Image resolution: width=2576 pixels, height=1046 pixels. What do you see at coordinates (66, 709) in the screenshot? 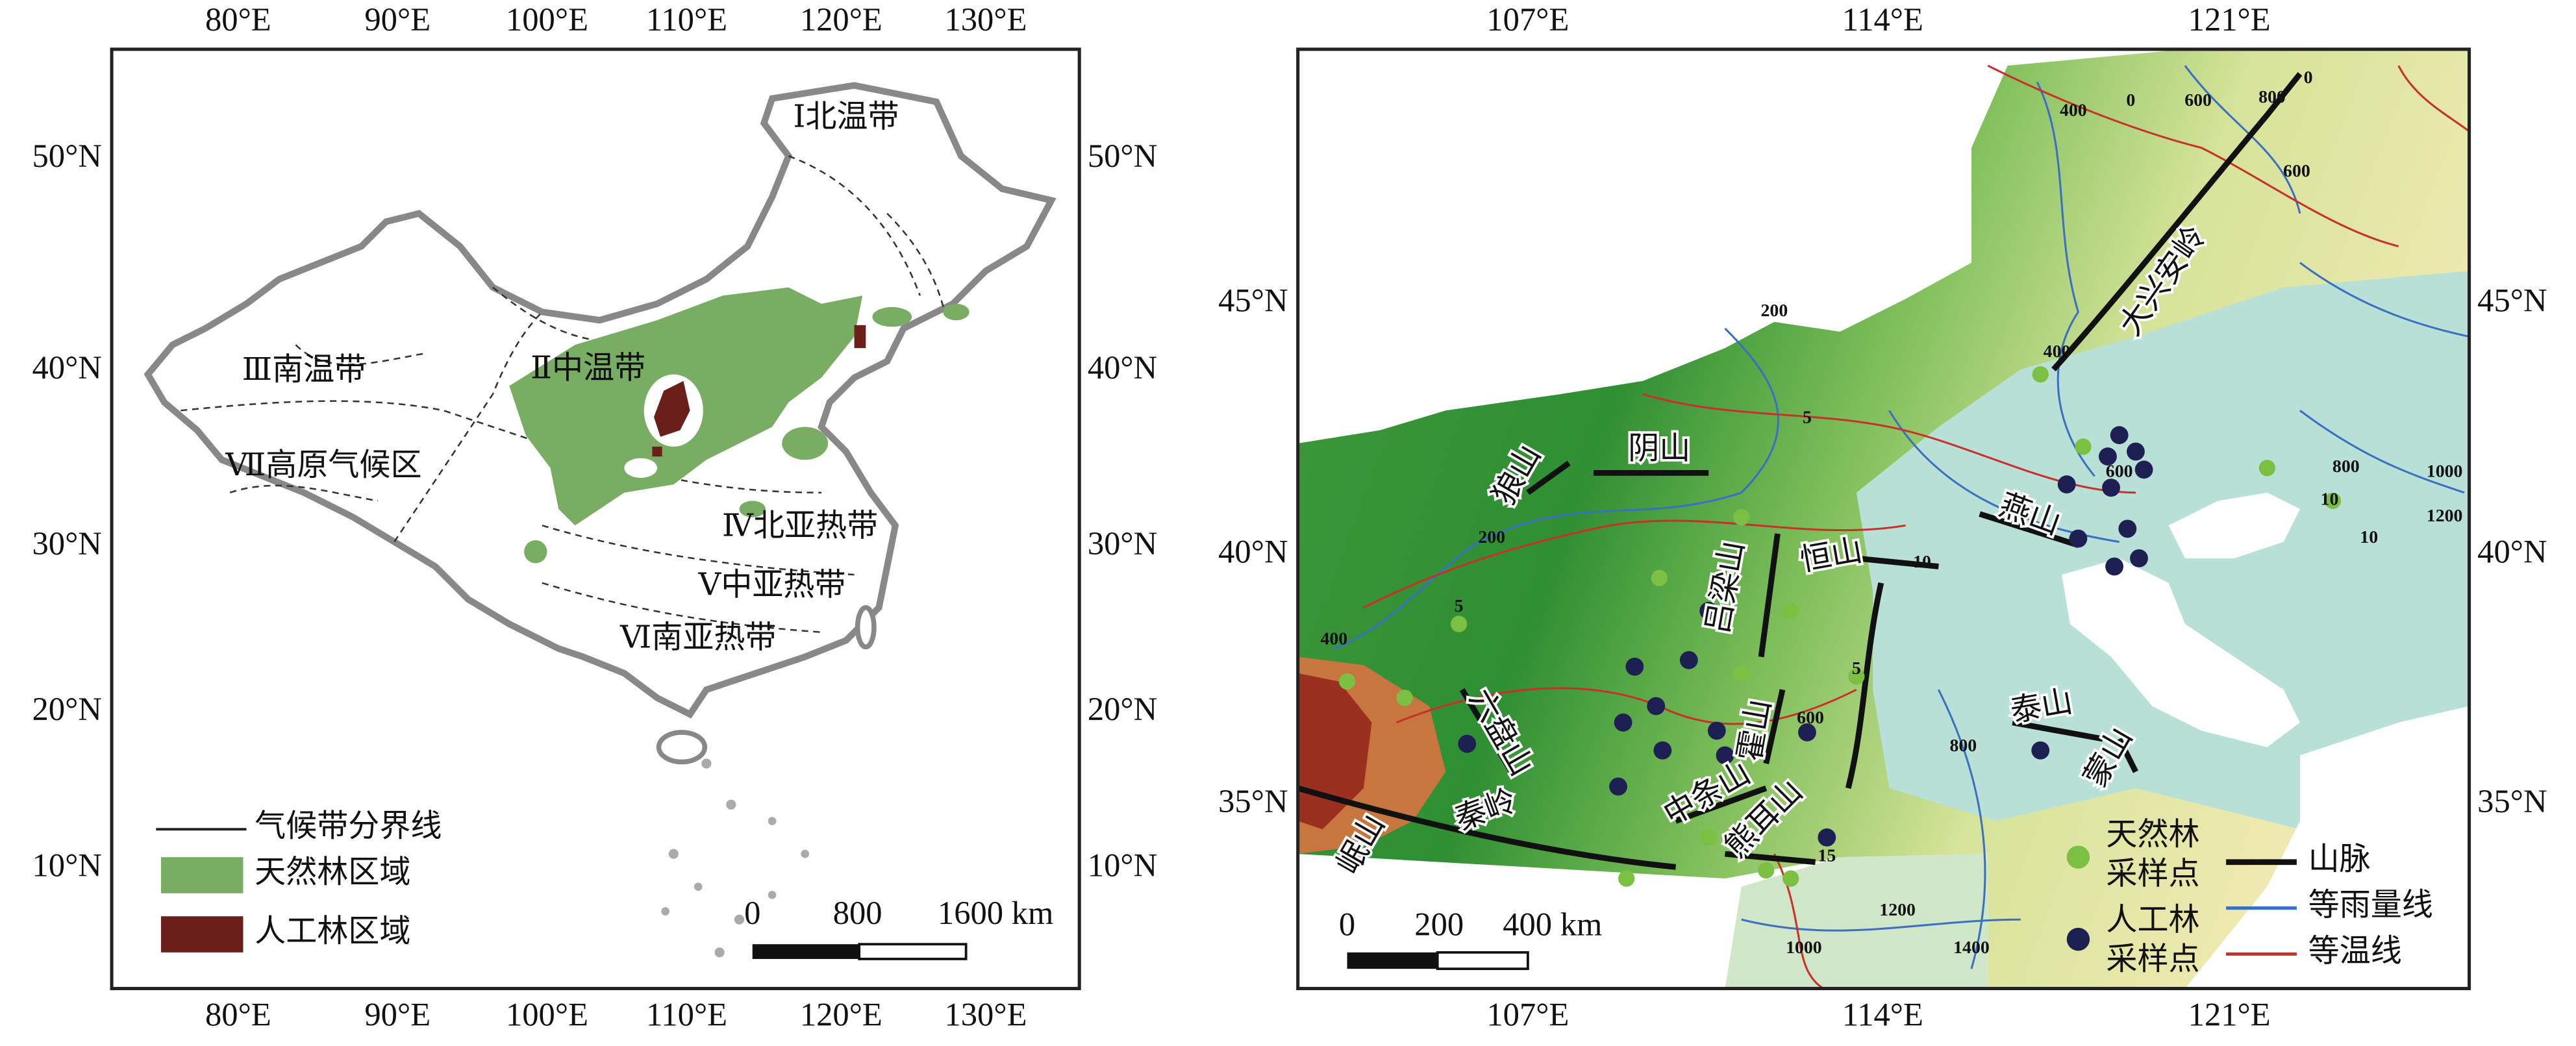
I see `left-tick-label: 20°N` at bounding box center [66, 709].